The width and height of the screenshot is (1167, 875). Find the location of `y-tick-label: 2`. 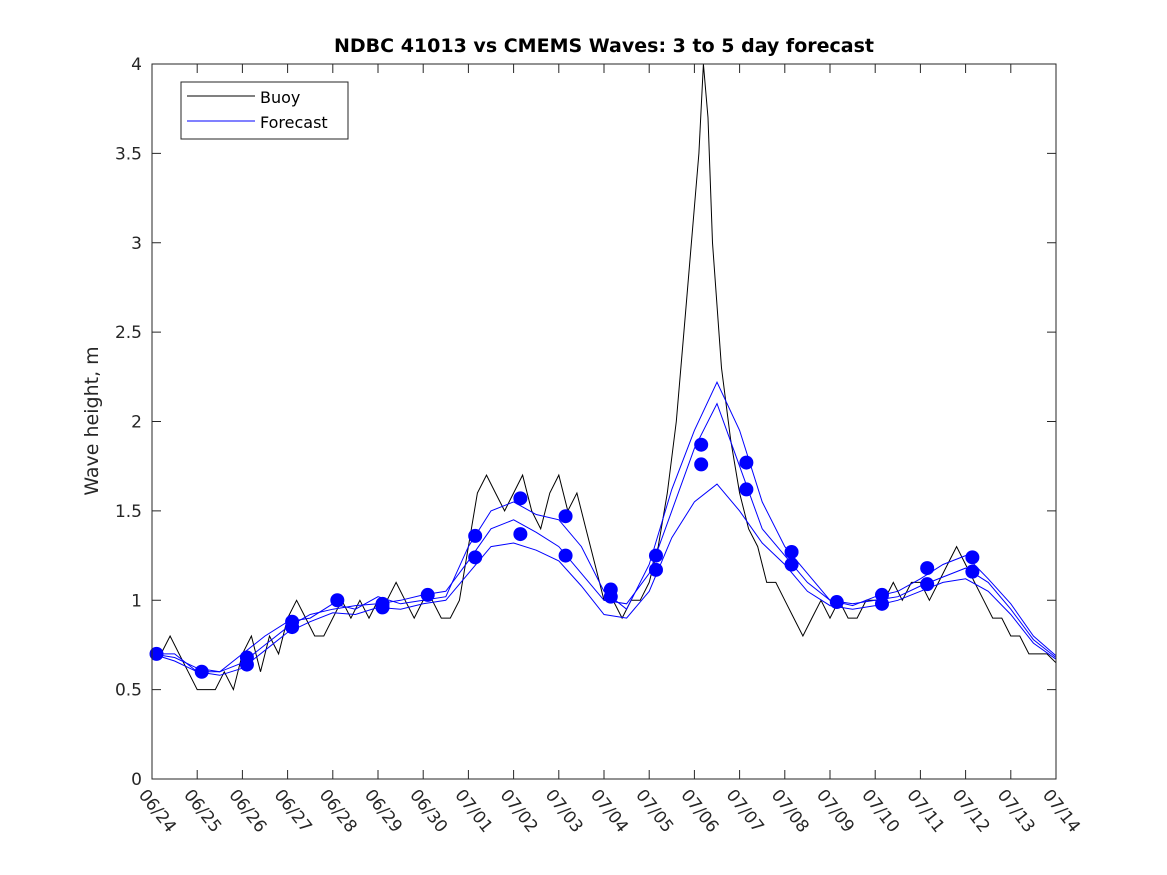

y-tick-label: 2 is located at coordinates (136, 423).